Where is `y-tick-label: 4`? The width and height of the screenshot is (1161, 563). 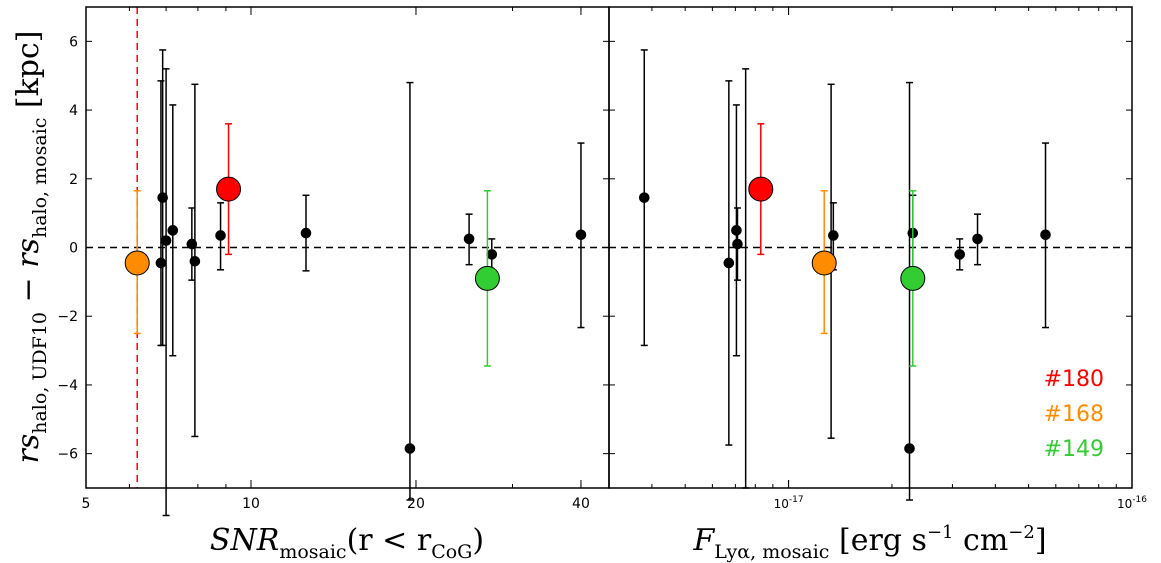
y-tick-label: 4 is located at coordinates (73, 111).